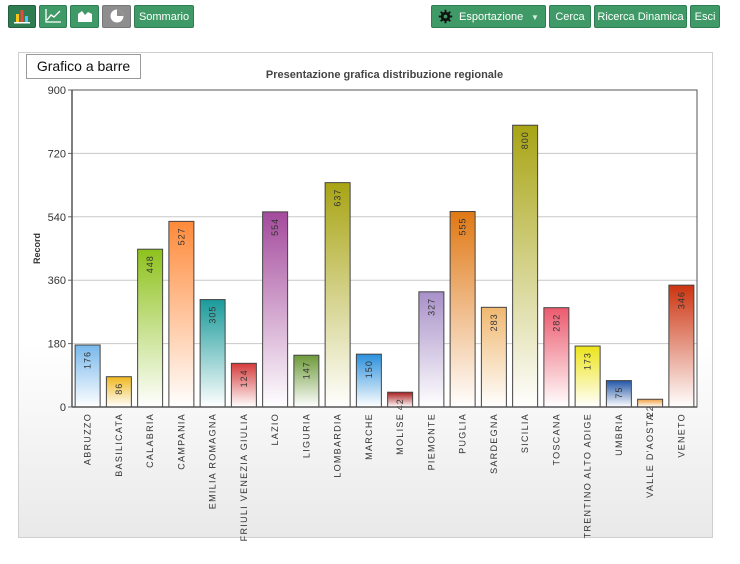  I want to click on exit-button: Esci, so click(705, 16).